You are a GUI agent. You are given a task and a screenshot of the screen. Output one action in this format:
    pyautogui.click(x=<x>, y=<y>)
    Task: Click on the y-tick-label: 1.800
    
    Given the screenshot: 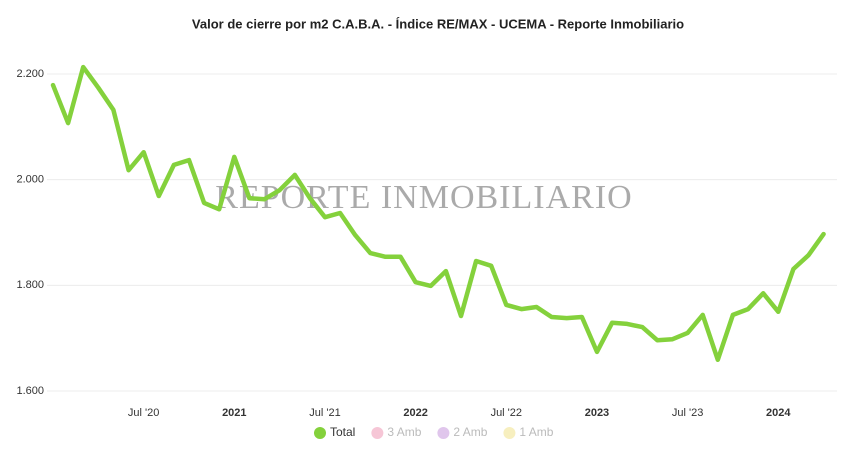 What is the action you would take?
    pyautogui.click(x=30, y=285)
    